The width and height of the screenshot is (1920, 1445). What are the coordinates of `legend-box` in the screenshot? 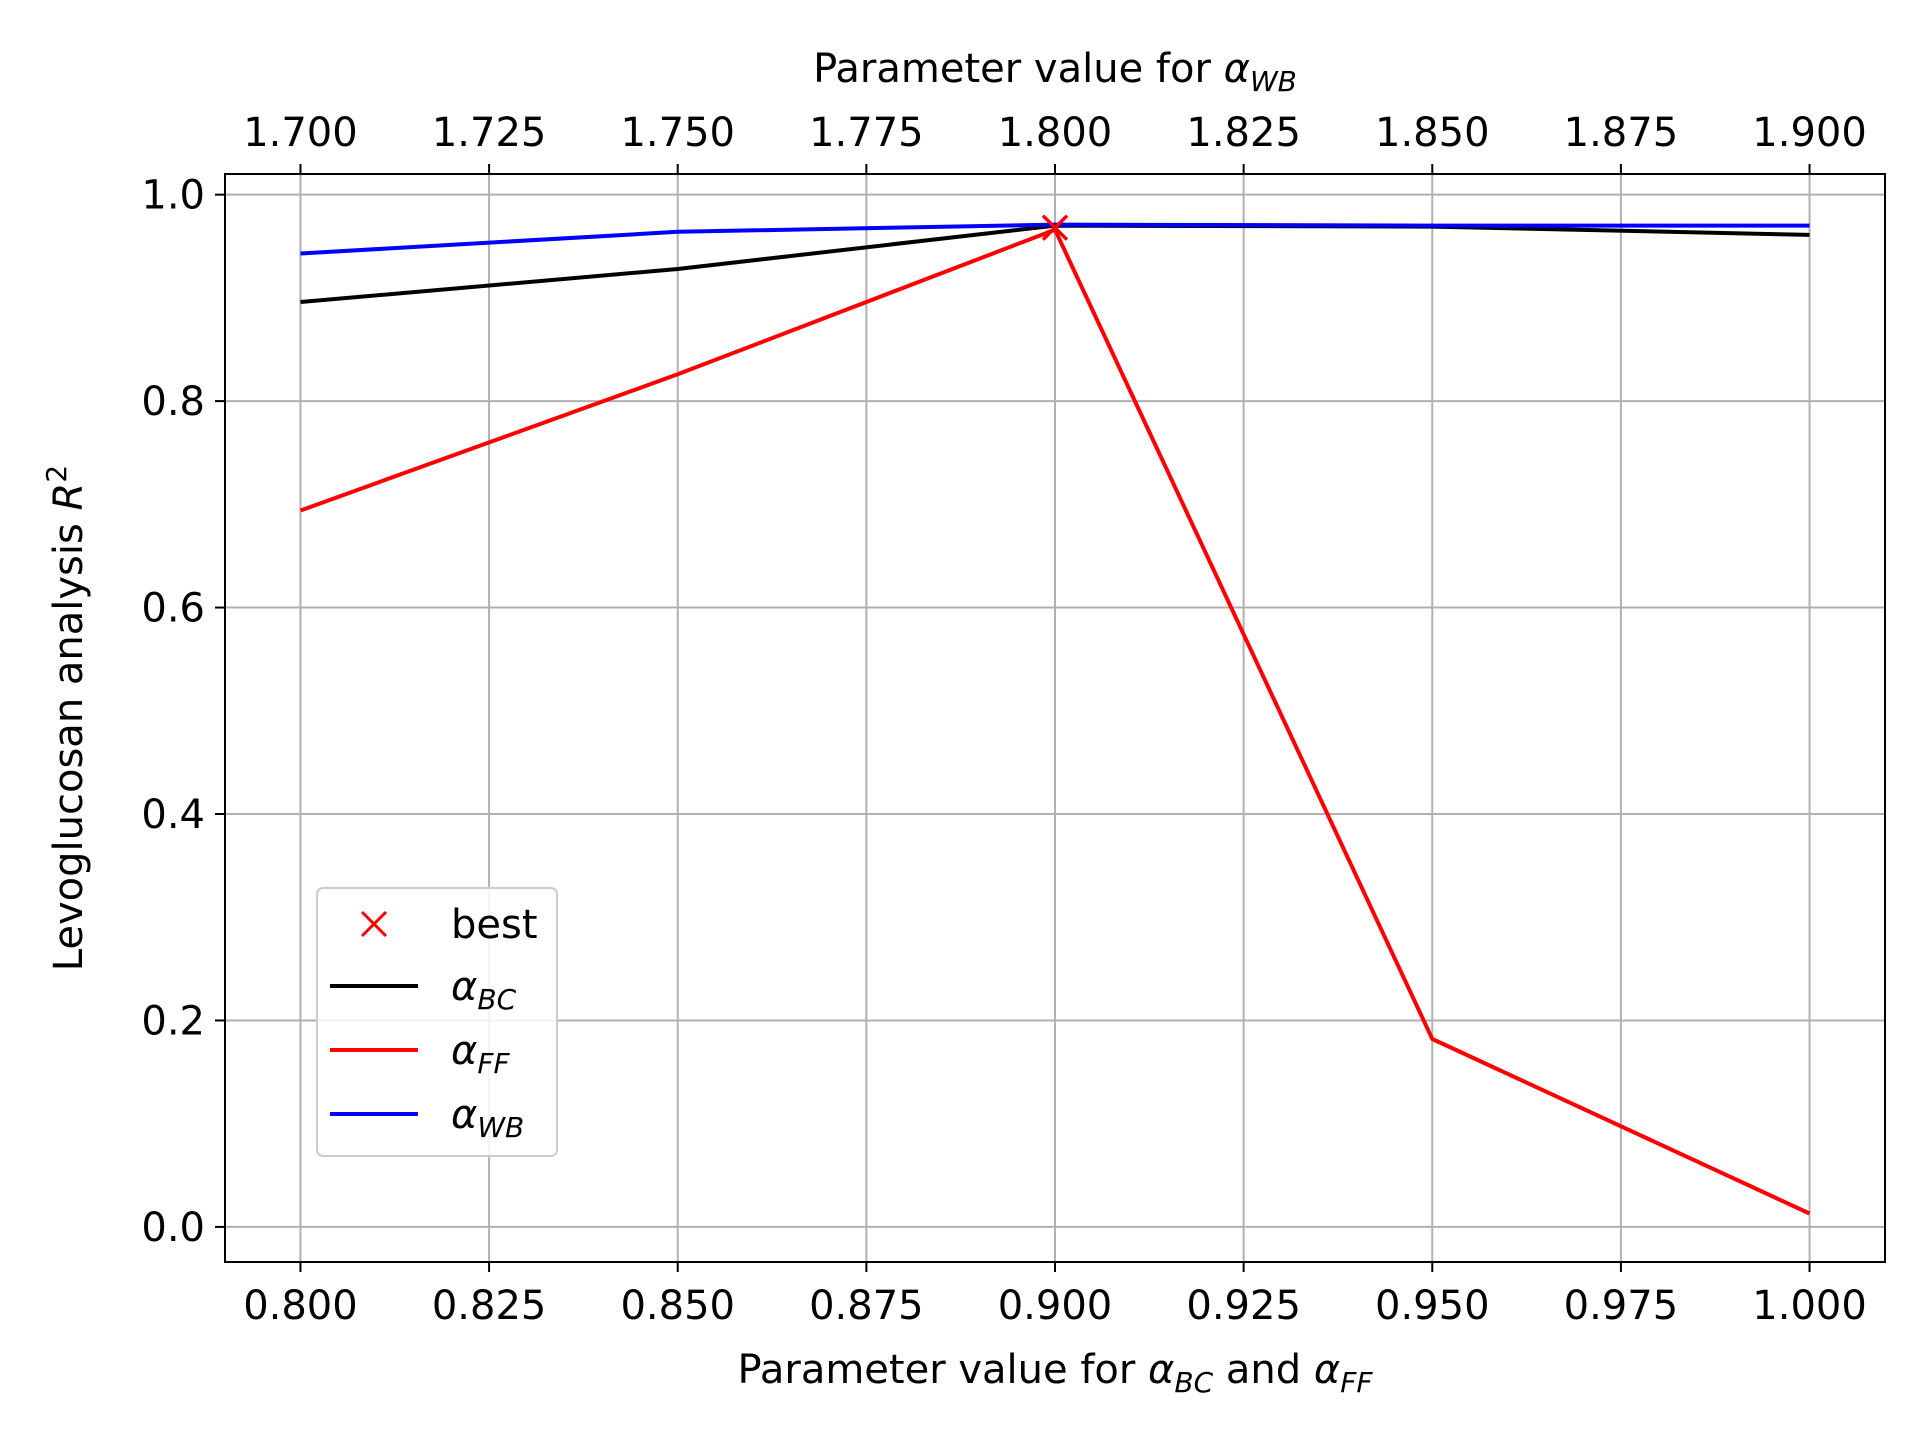 It's located at (437, 1022).